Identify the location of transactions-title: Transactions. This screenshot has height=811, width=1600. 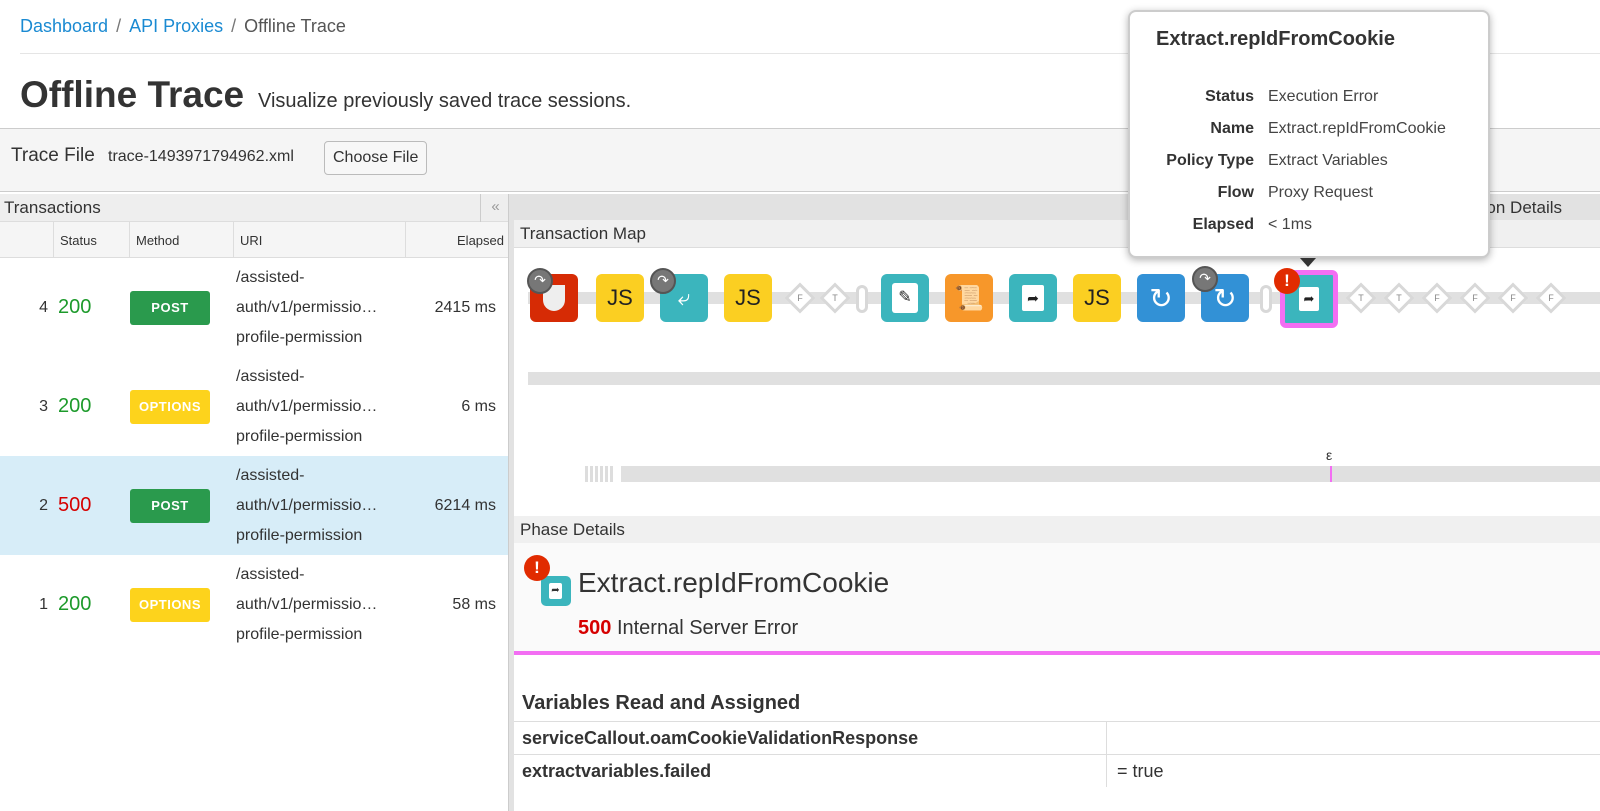
(52, 207).